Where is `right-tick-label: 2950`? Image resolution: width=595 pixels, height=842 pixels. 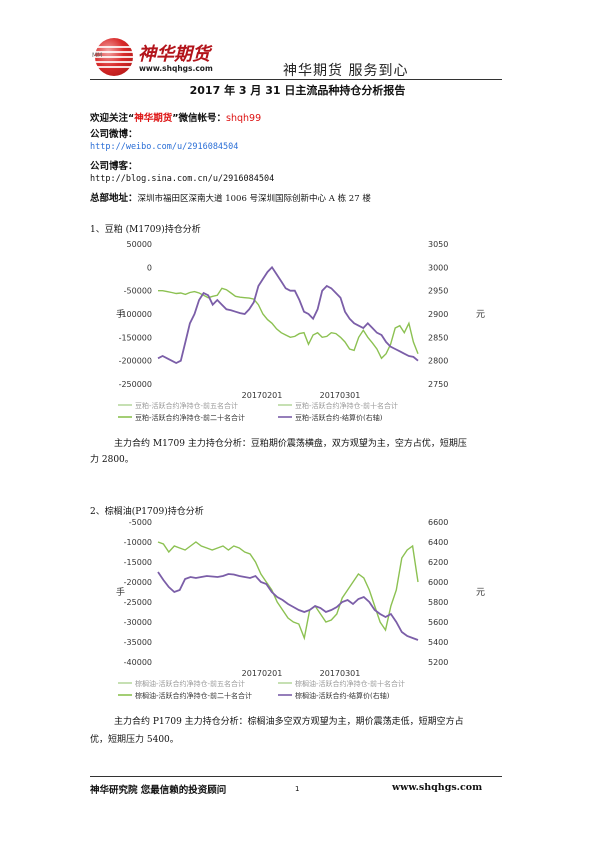 right-tick-label: 2950 is located at coordinates (438, 291).